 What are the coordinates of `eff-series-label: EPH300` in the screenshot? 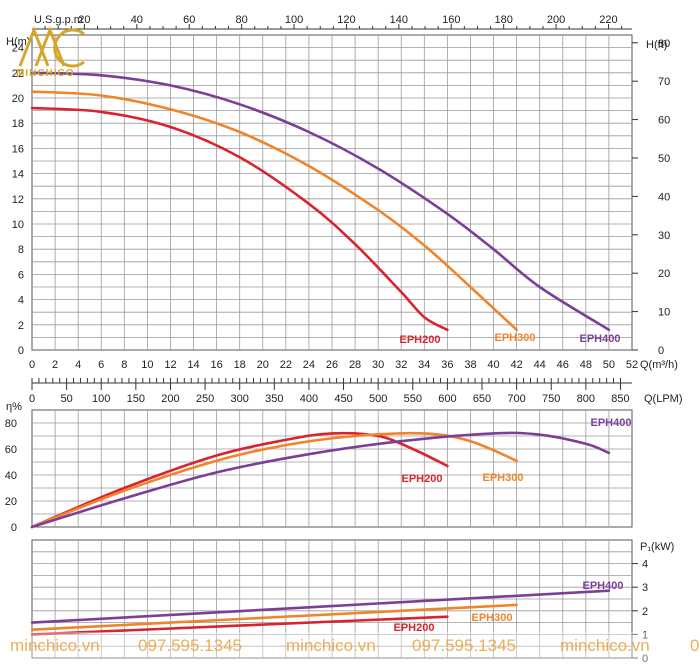 It's located at (503, 478).